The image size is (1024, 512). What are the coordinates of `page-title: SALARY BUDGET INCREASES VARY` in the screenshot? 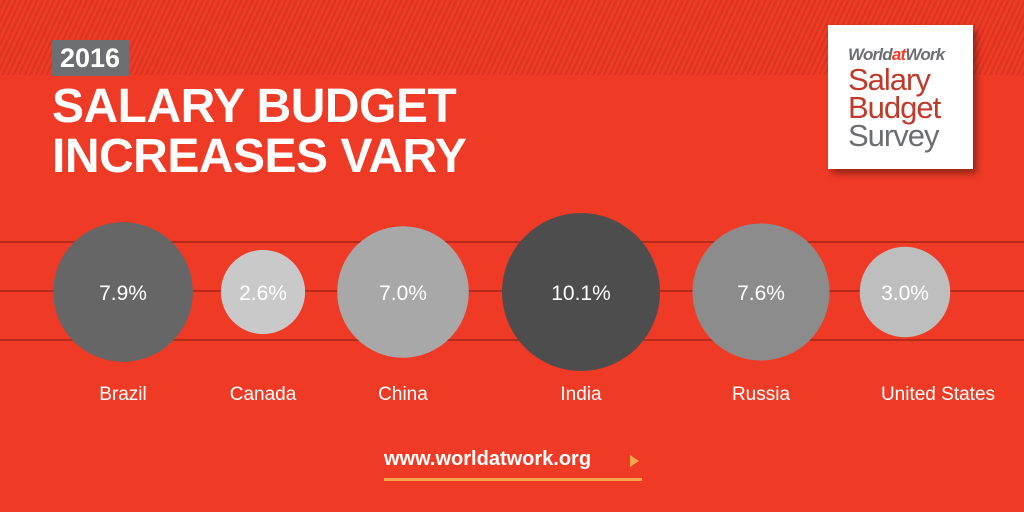 It's located at (259, 131).